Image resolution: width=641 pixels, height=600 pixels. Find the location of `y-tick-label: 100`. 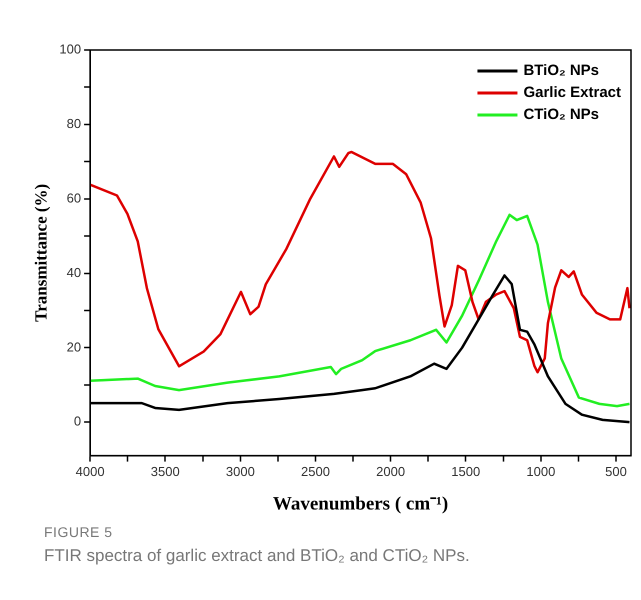

y-tick-label: 100 is located at coordinates (70, 49).